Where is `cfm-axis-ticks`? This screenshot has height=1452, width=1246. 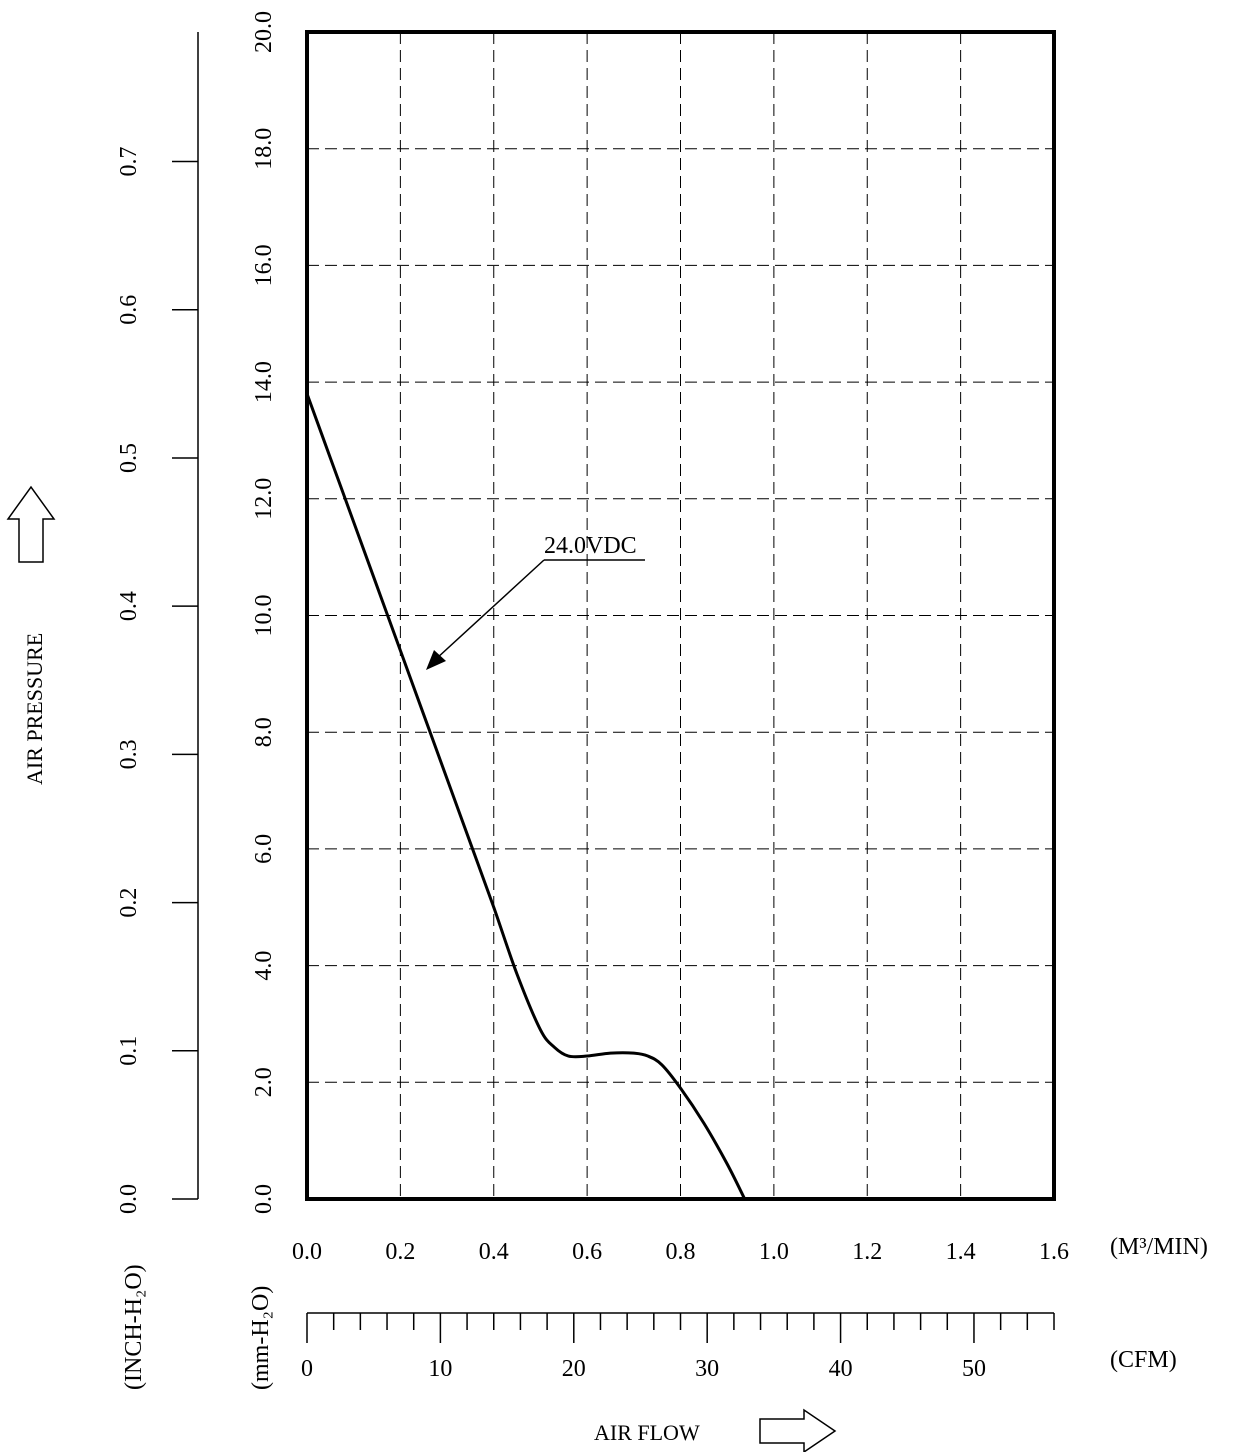 cfm-axis-ticks is located at coordinates (680, 1328).